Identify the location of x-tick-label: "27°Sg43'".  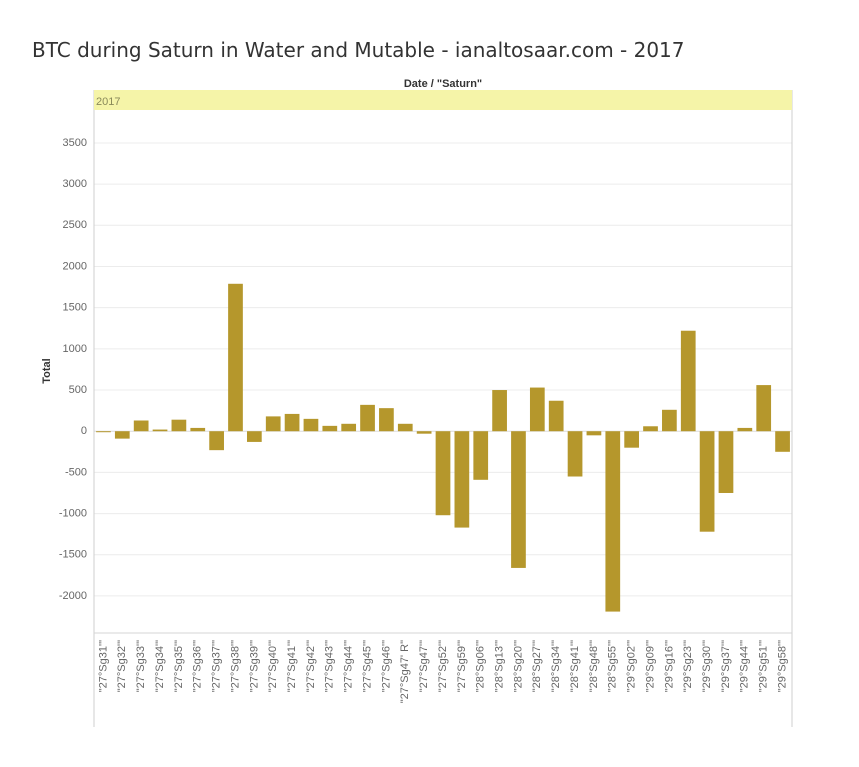
(330, 666).